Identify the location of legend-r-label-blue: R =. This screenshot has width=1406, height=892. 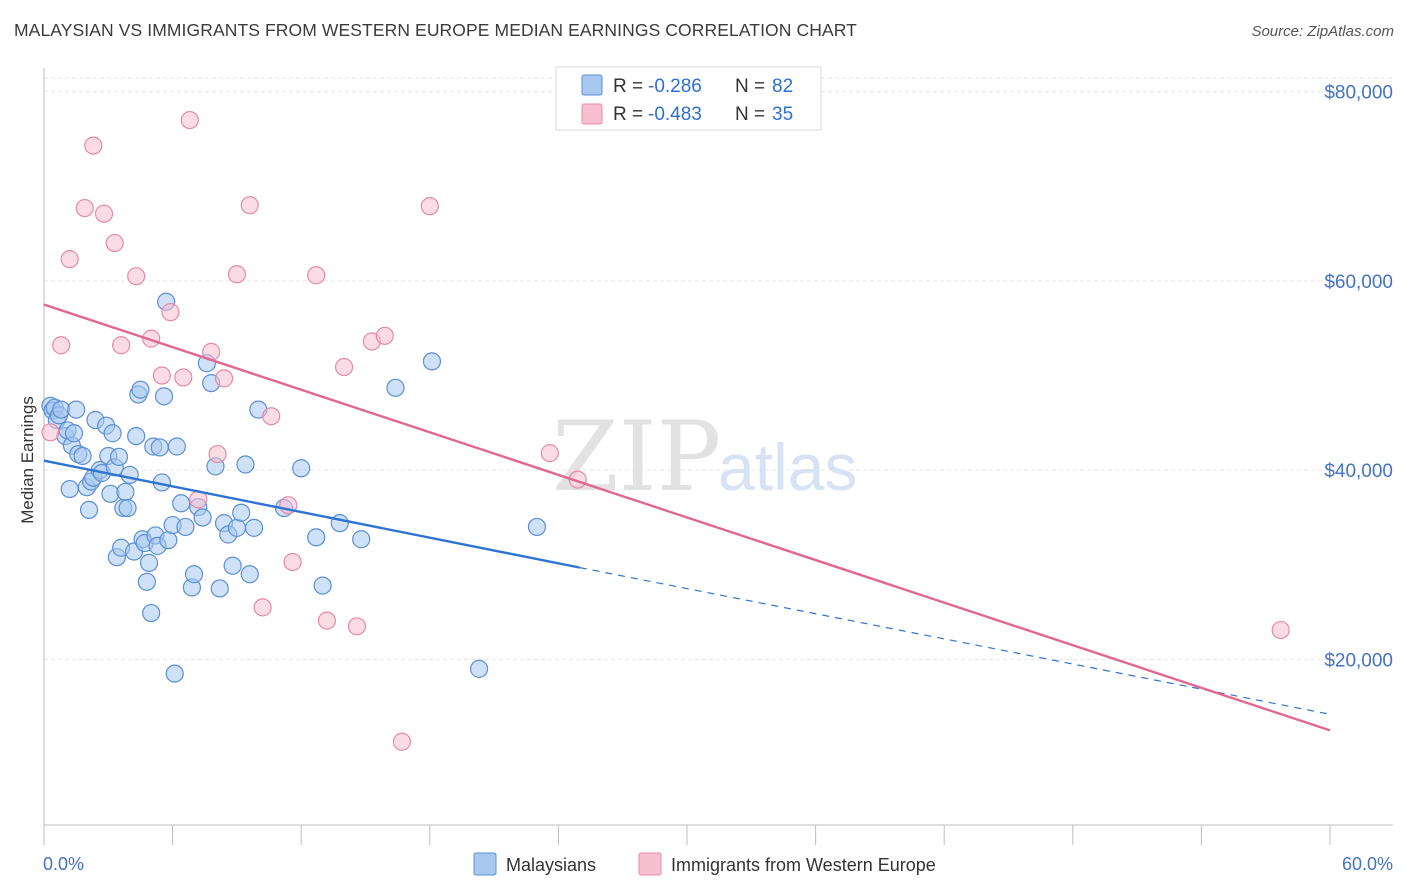
(628, 86).